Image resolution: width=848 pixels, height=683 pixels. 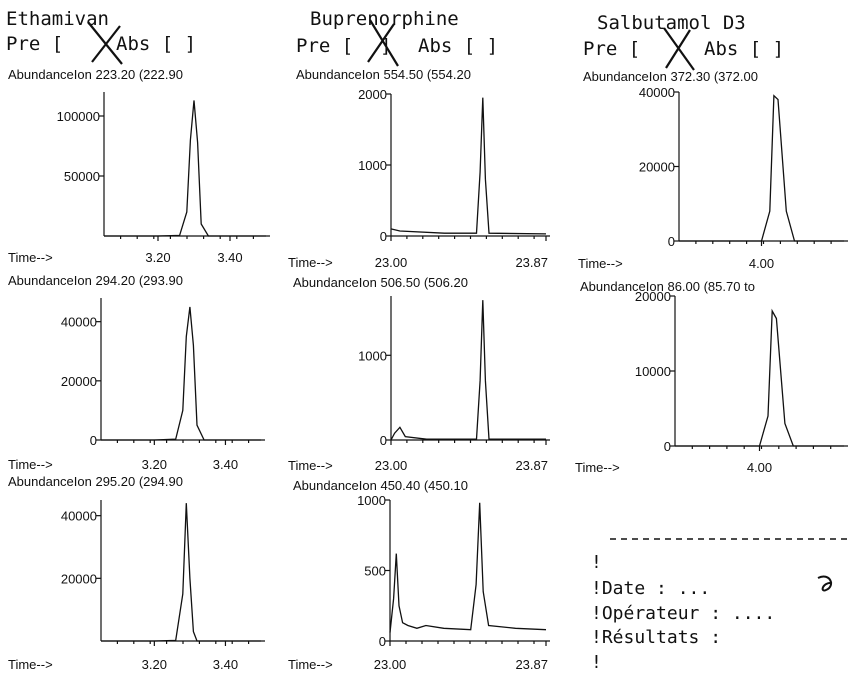 What do you see at coordinates (156, 44) in the screenshot?
I see `abs-label-ethamivan: Abs [ ]` at bounding box center [156, 44].